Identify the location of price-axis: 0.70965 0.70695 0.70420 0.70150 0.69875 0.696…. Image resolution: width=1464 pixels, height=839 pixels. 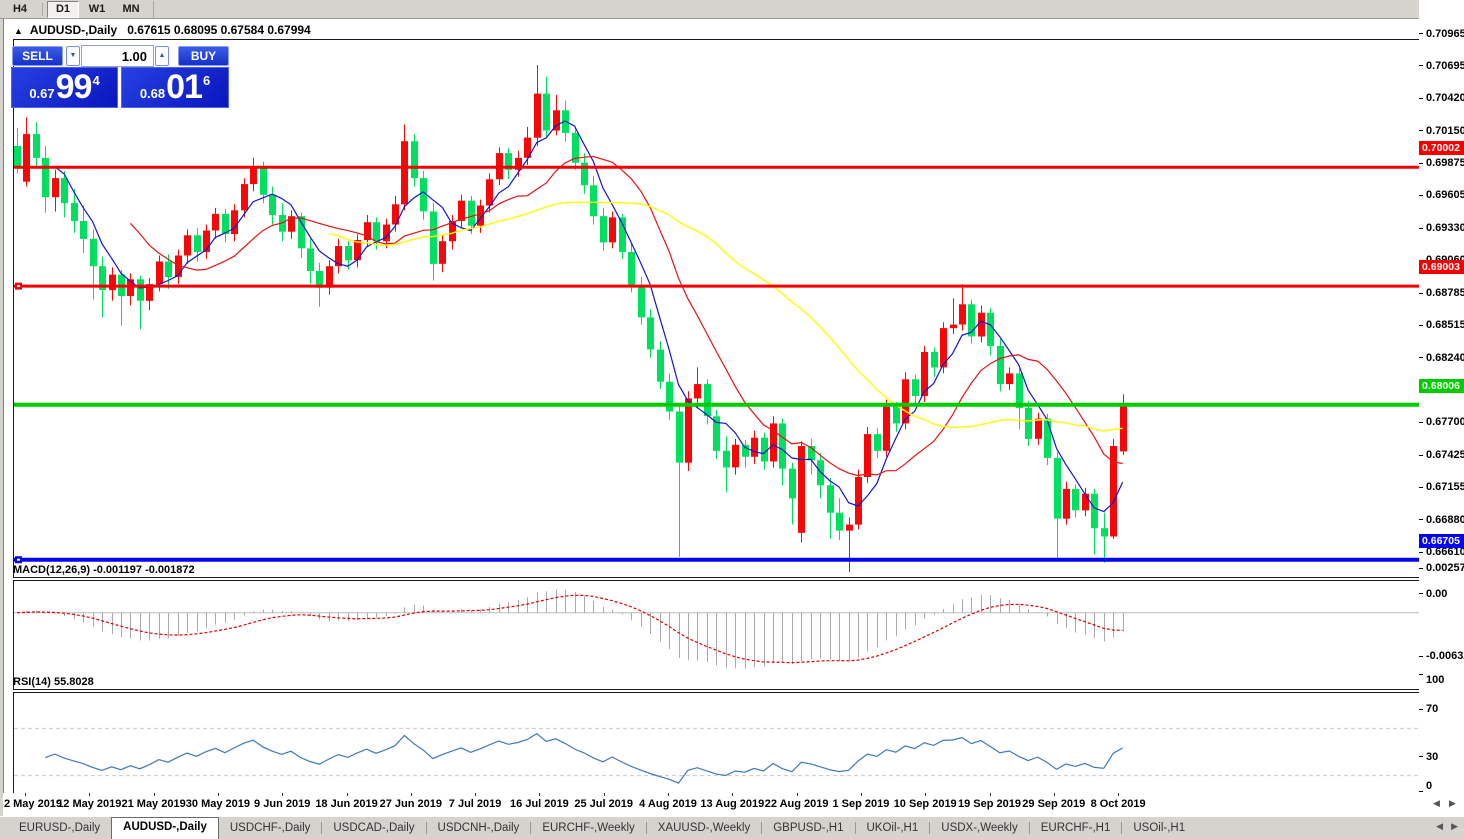
(1441, 408).